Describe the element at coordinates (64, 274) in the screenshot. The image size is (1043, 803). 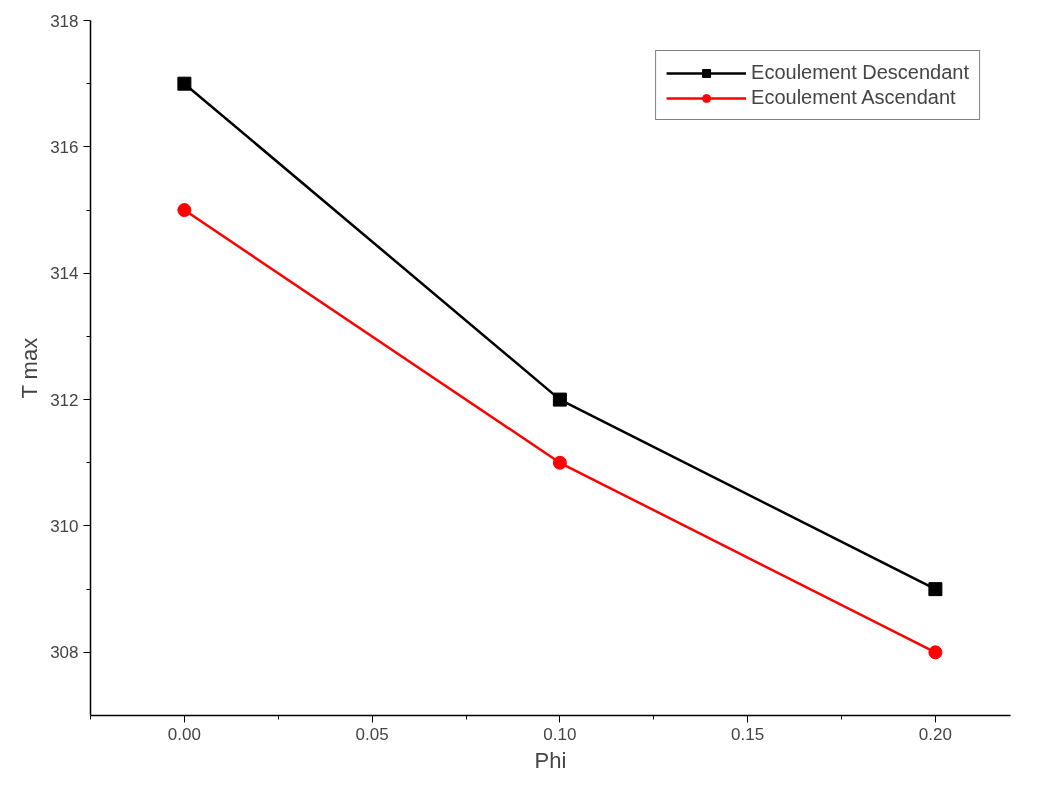
I see `y-tick-label: 314` at that location.